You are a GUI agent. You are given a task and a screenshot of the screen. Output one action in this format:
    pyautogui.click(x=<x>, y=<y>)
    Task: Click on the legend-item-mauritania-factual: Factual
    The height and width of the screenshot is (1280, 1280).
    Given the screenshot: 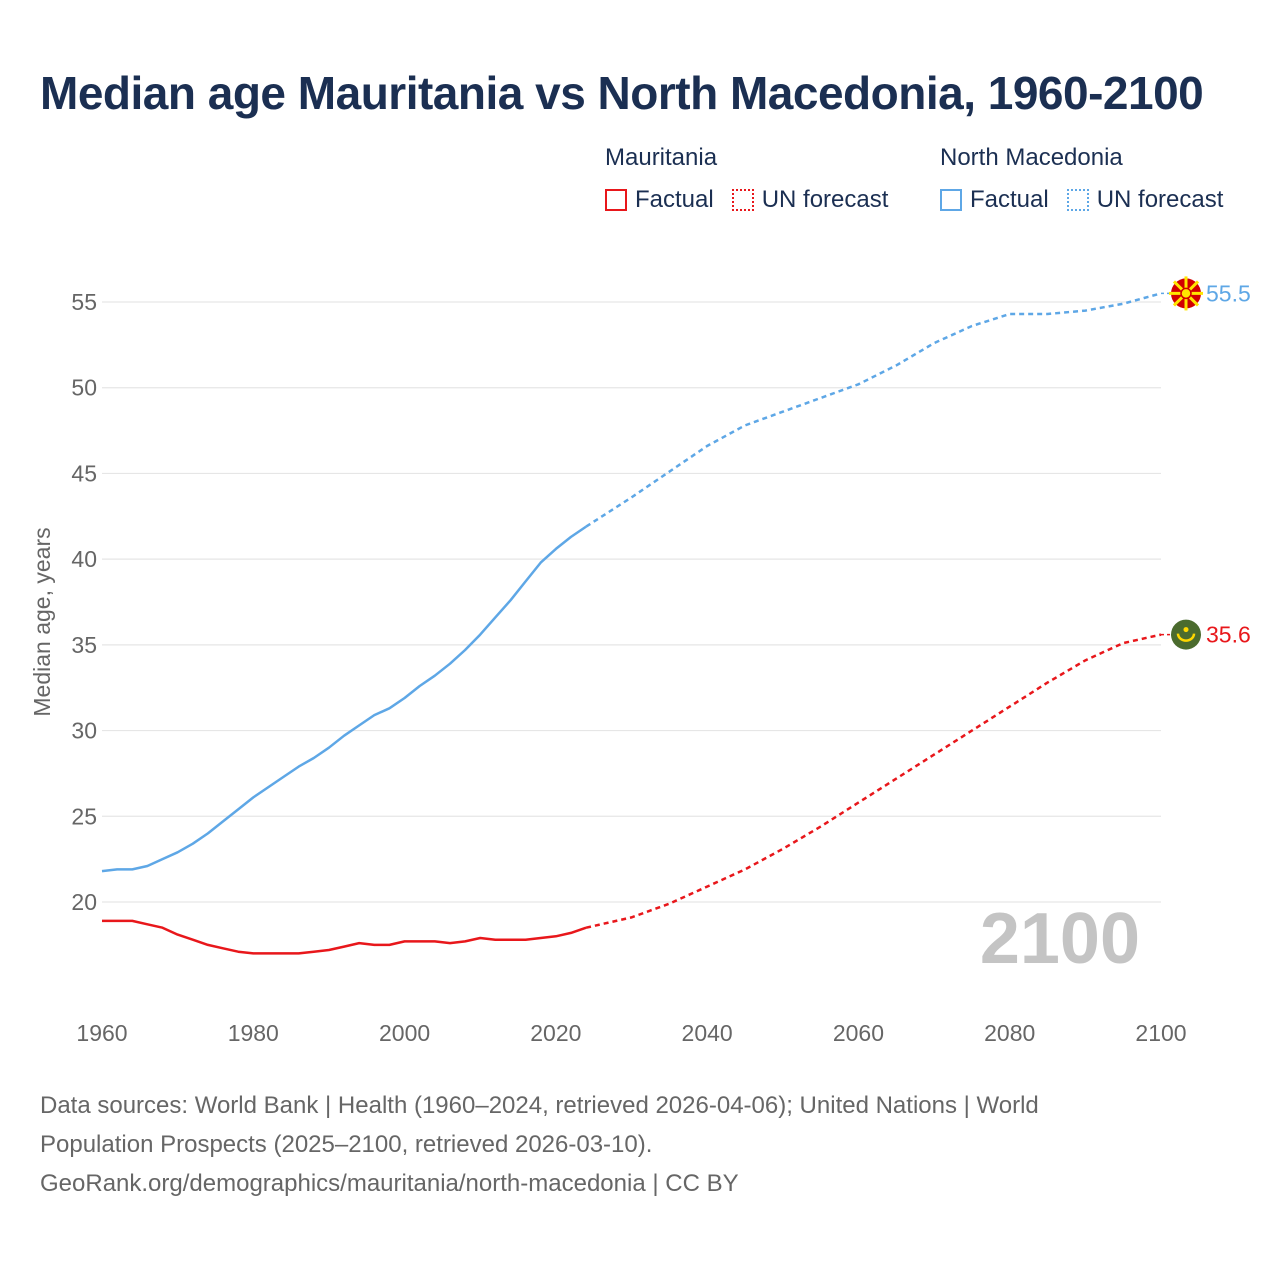 What is the action you would take?
    pyautogui.click(x=659, y=200)
    